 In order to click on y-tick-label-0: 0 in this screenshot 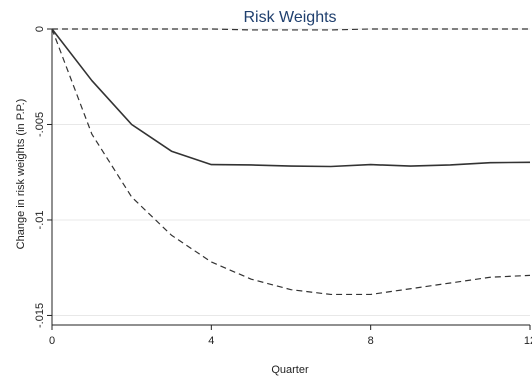, I will do `click(40, 29)`.